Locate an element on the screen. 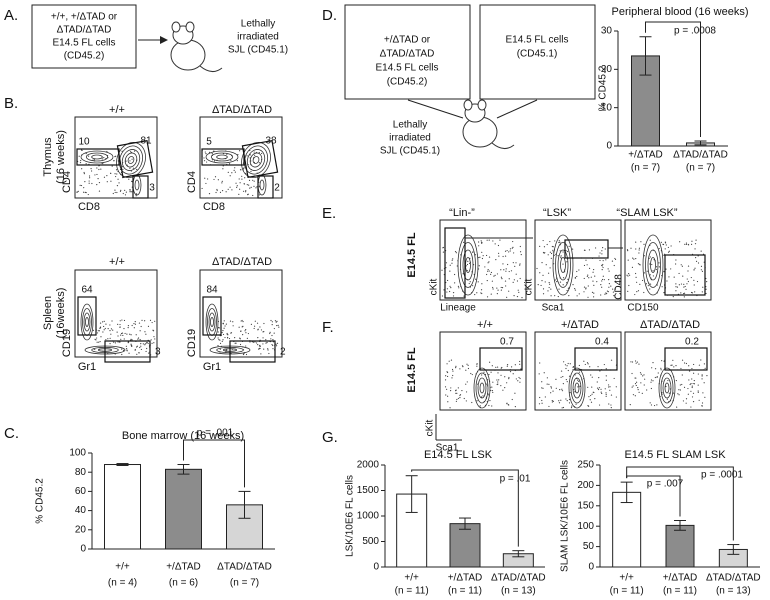  sample-size: (n = 7) is located at coordinates (645, 168).